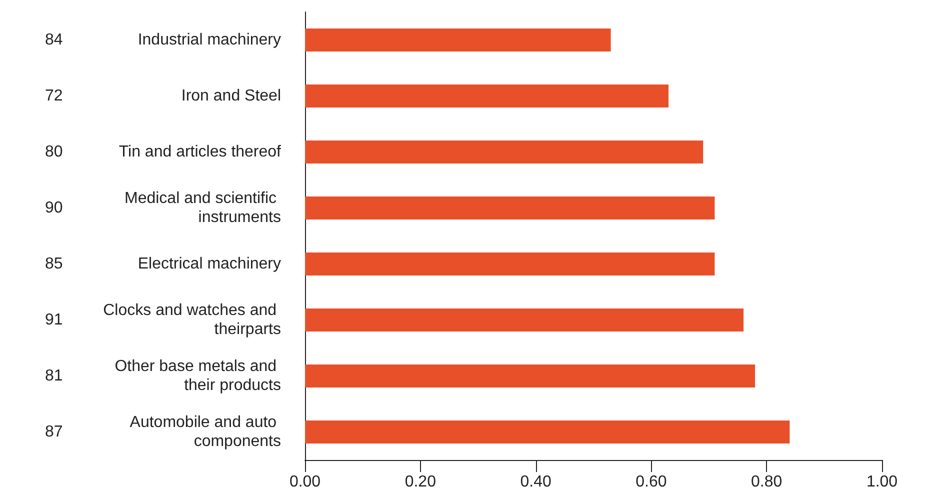 The image size is (925, 492). I want to click on y-tick-label: Iron and Steel, so click(231, 96).